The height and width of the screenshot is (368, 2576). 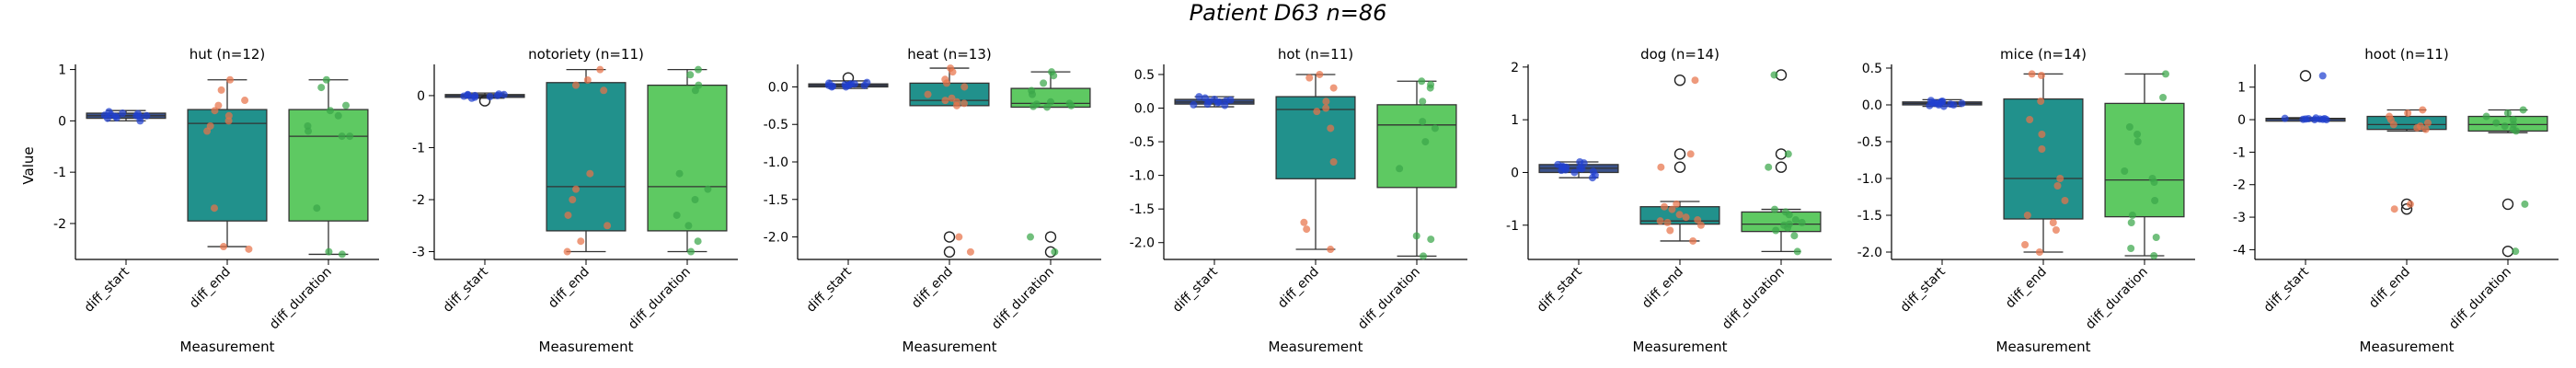 I want to click on y-tick-label: -0.5, so click(x=1142, y=142).